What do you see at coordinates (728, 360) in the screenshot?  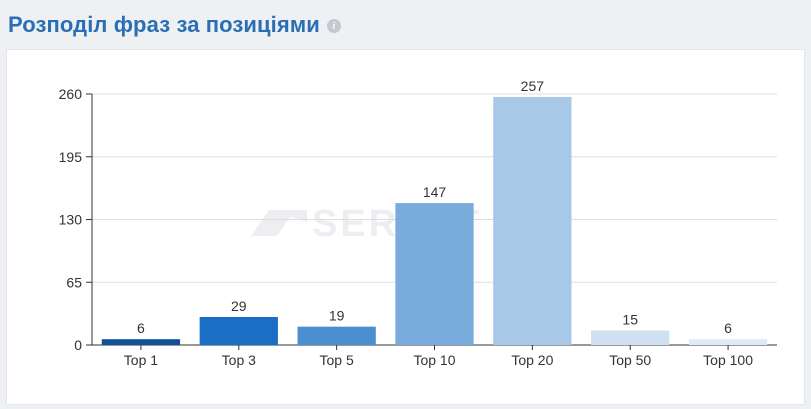 I see `x-tick-label: Top 100` at bounding box center [728, 360].